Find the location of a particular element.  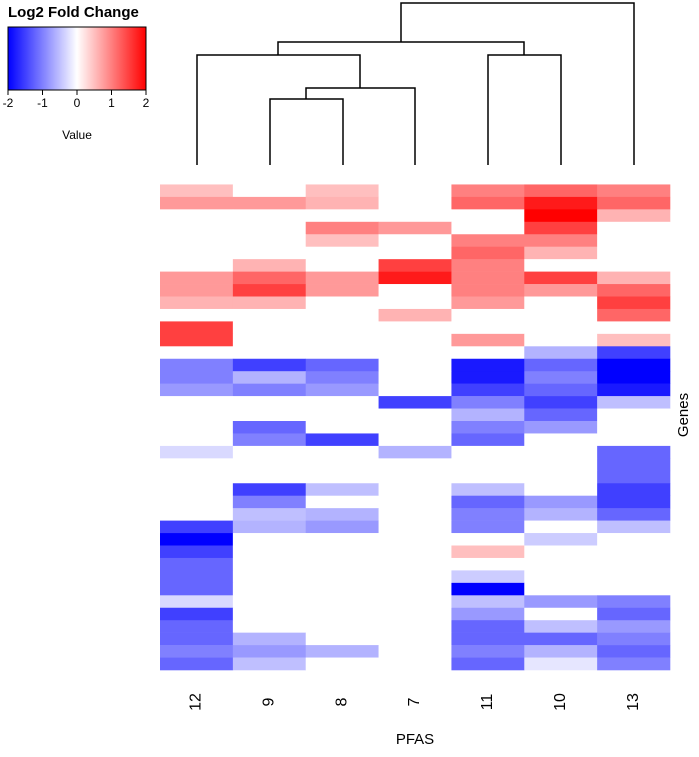

x-tick-label: 8 is located at coordinates (341, 701).